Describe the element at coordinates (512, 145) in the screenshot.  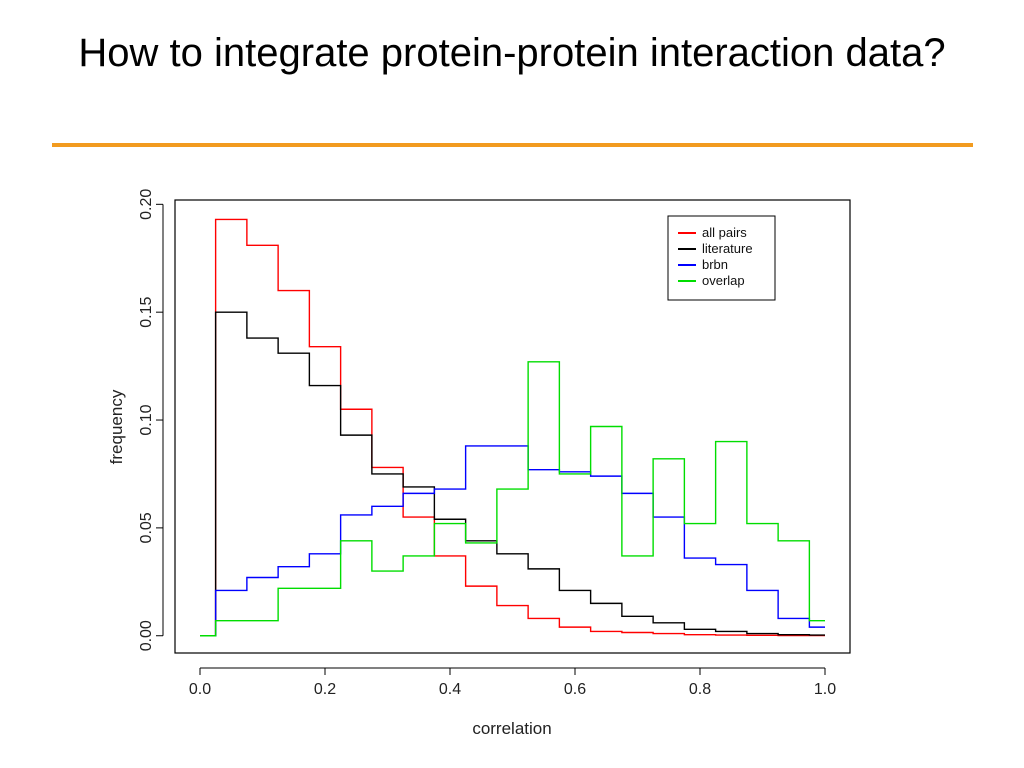
I see `title-rule` at that location.